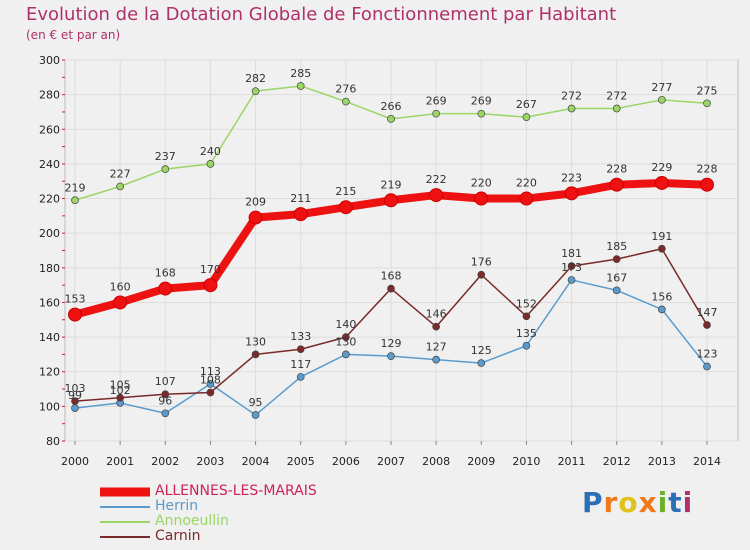  I want to click on data-label-carnin: 140, so click(345, 324).